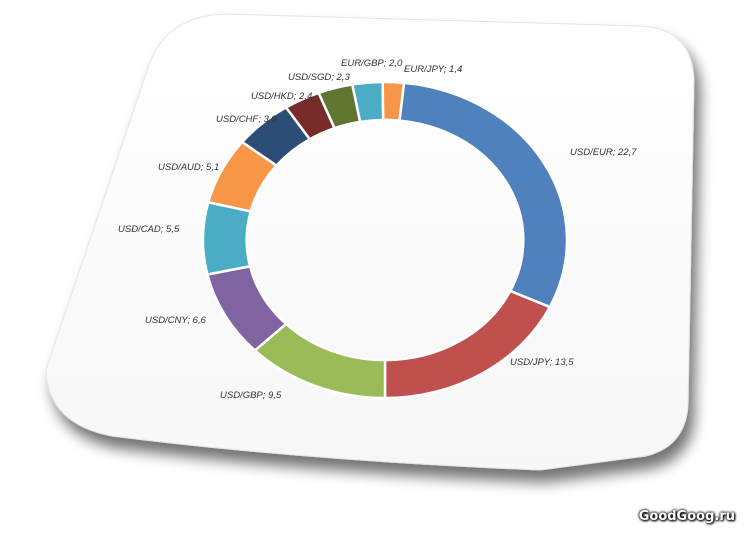 The image size is (745, 536). Describe the element at coordinates (176, 320) in the screenshot. I see `slice-label-usd-cny: USD/CNY; 6,6` at that location.